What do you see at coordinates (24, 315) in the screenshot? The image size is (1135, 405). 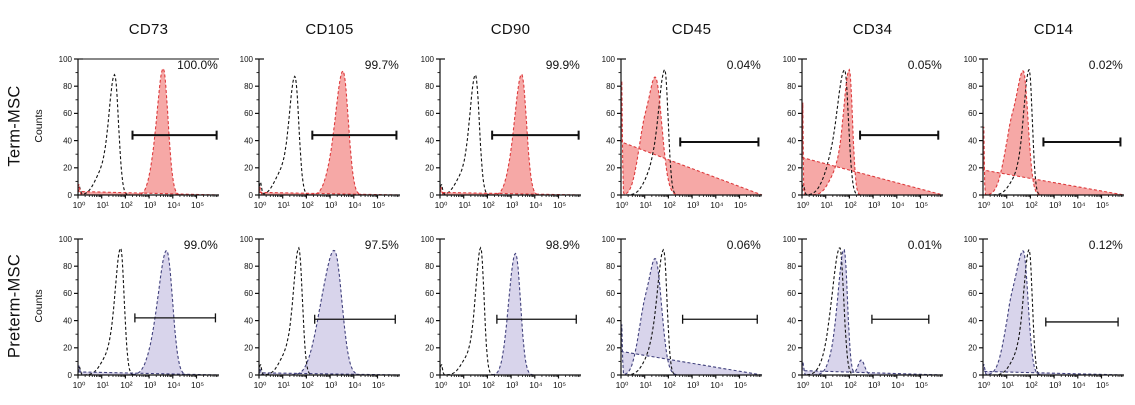 I see `row-label-col-preterm: Preterm-MSC Counts` at bounding box center [24, 315].